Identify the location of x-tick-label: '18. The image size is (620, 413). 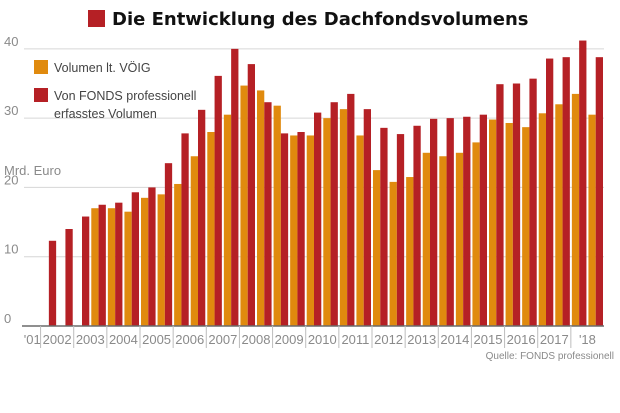
(587, 339).